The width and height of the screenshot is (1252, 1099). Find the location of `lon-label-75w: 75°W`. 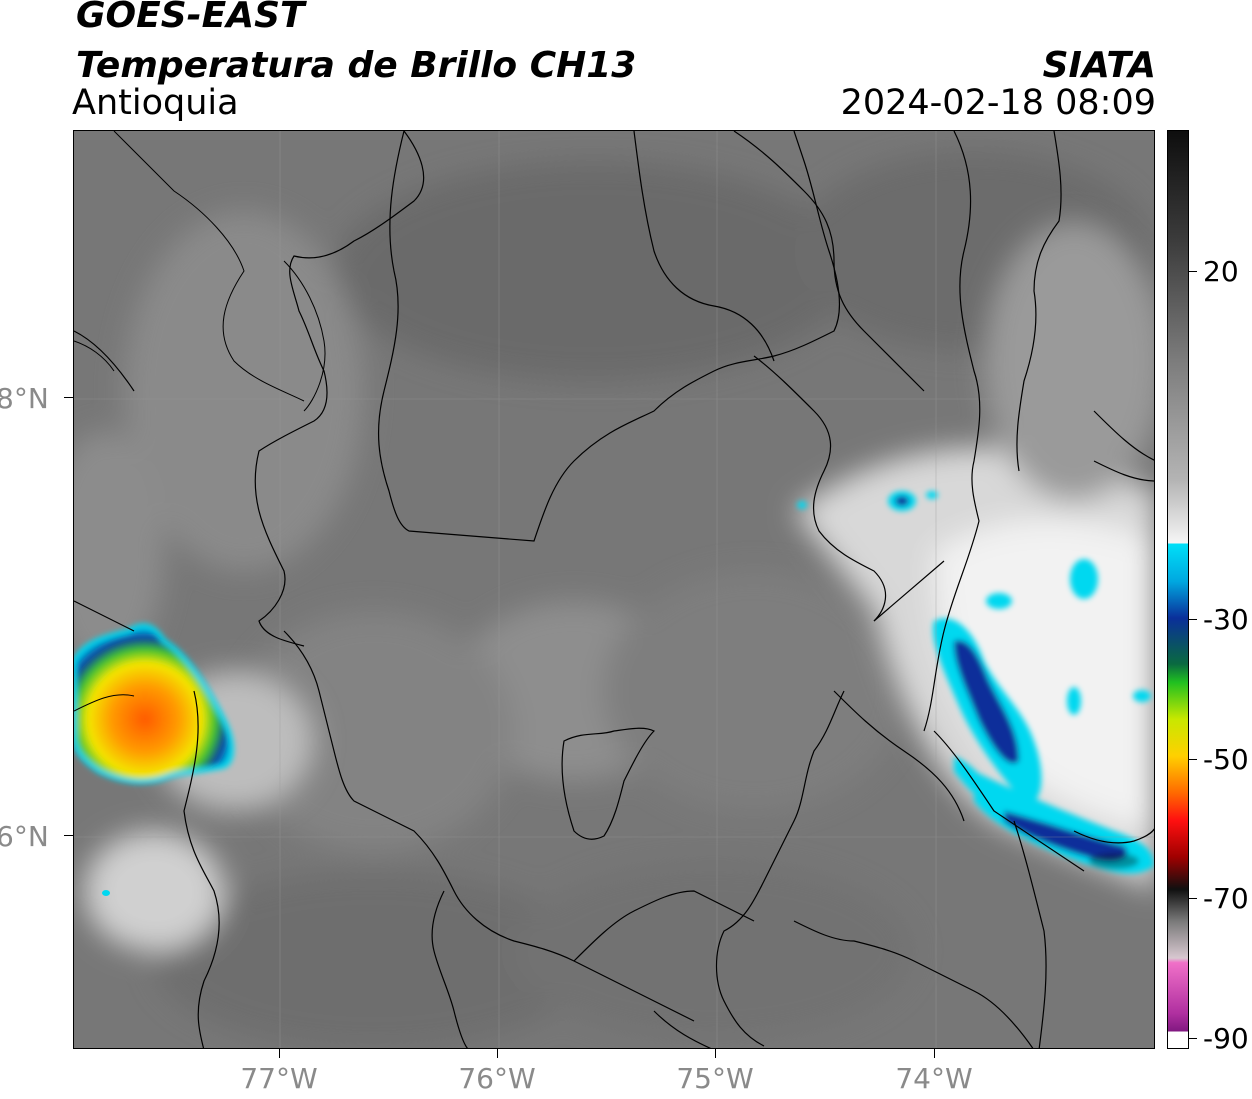

lon-label-75w: 75°W is located at coordinates (715, 1078).